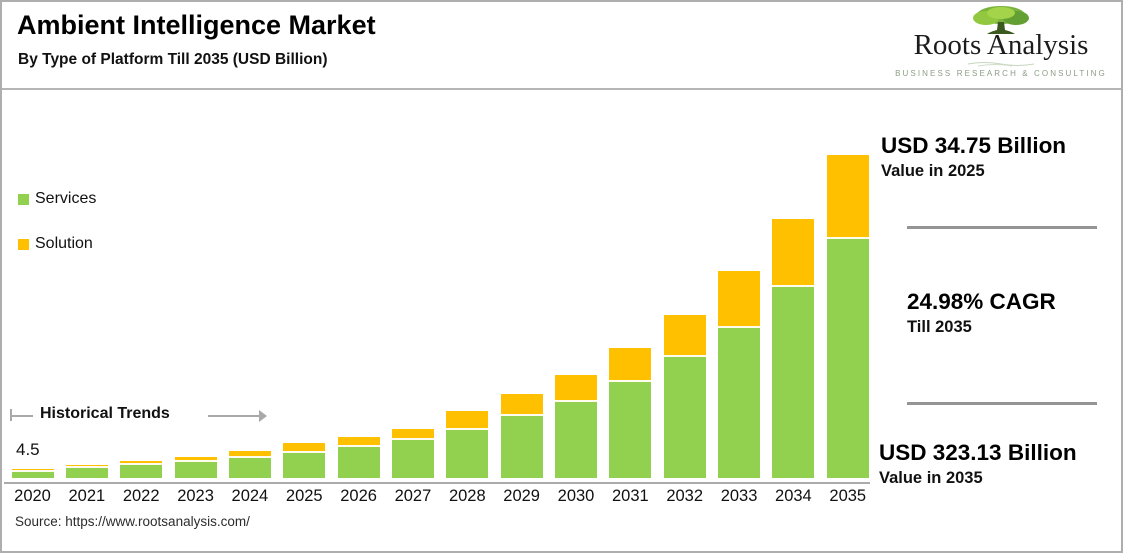 The image size is (1123, 553). I want to click on callout-value: USD 34.75 Billion, so click(974, 145).